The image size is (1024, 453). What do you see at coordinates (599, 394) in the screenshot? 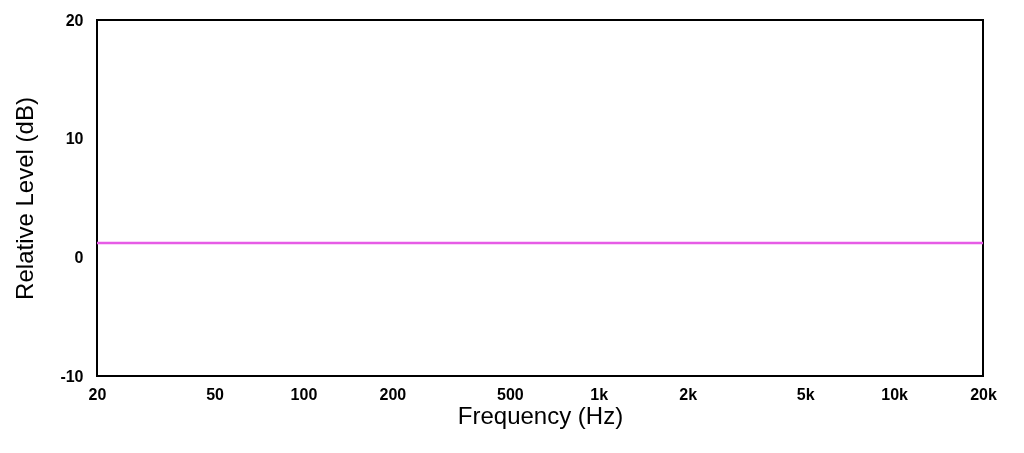
I see `x-tick-label: 1k` at bounding box center [599, 394].